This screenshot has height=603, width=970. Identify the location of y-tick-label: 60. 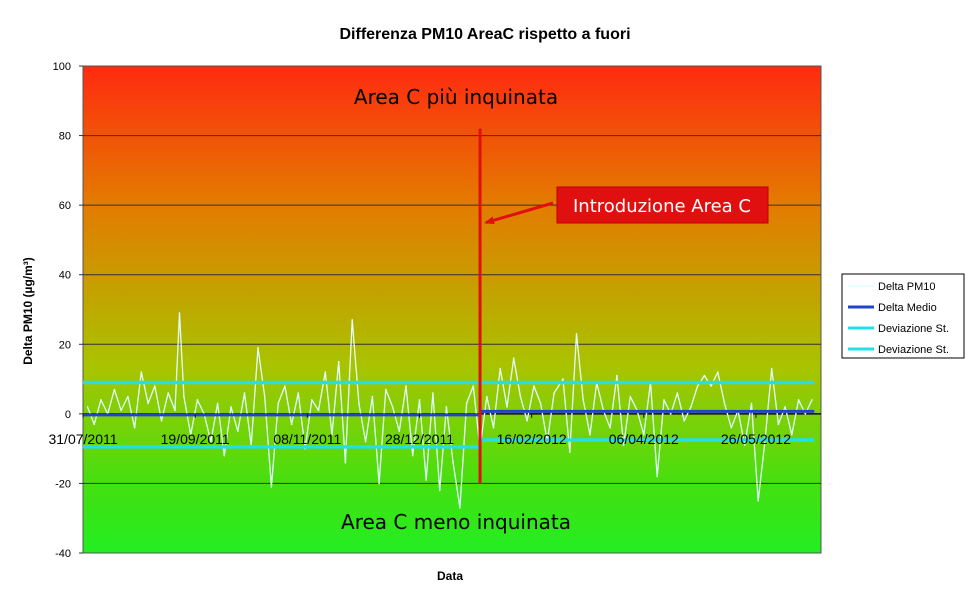
(65, 206).